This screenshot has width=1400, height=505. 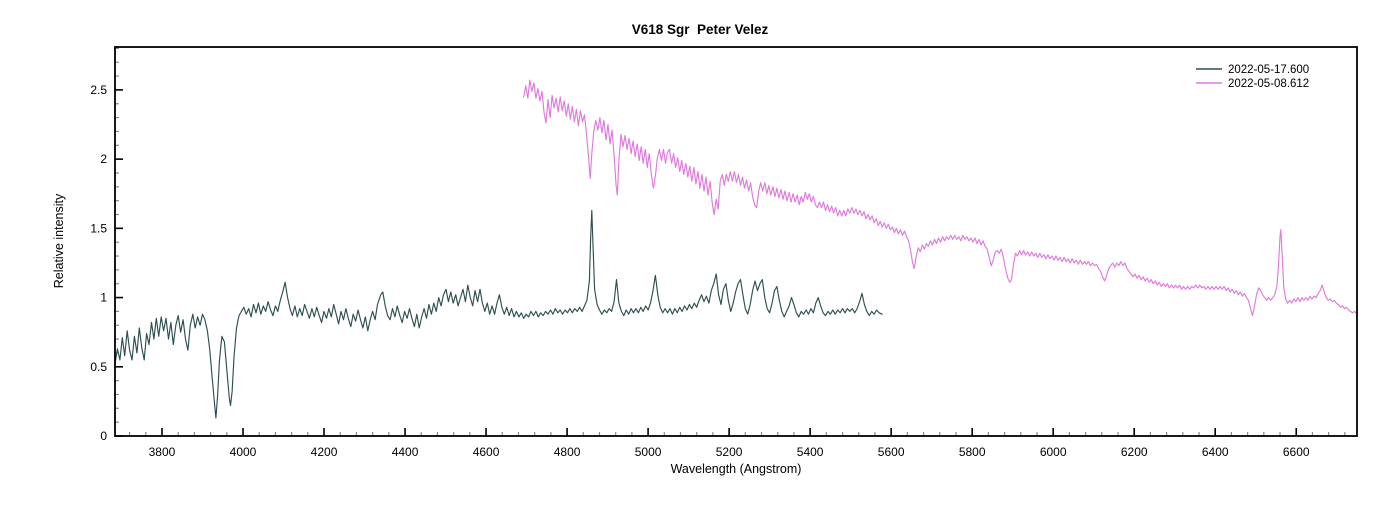 I want to click on x-tick-label: 6600, so click(x=1296, y=452).